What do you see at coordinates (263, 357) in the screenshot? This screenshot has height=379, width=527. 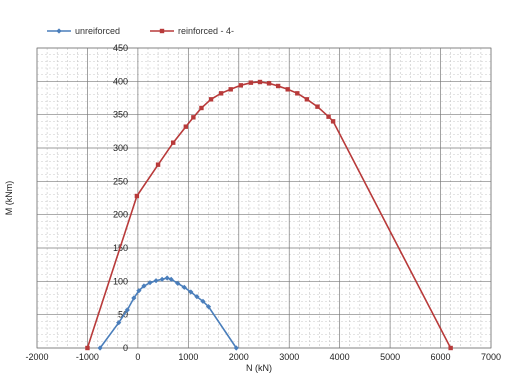 I see `x-axis-ticks: -2000 -1000 0 1000 2000 3000 4000 5000 6000 7000` at bounding box center [263, 357].